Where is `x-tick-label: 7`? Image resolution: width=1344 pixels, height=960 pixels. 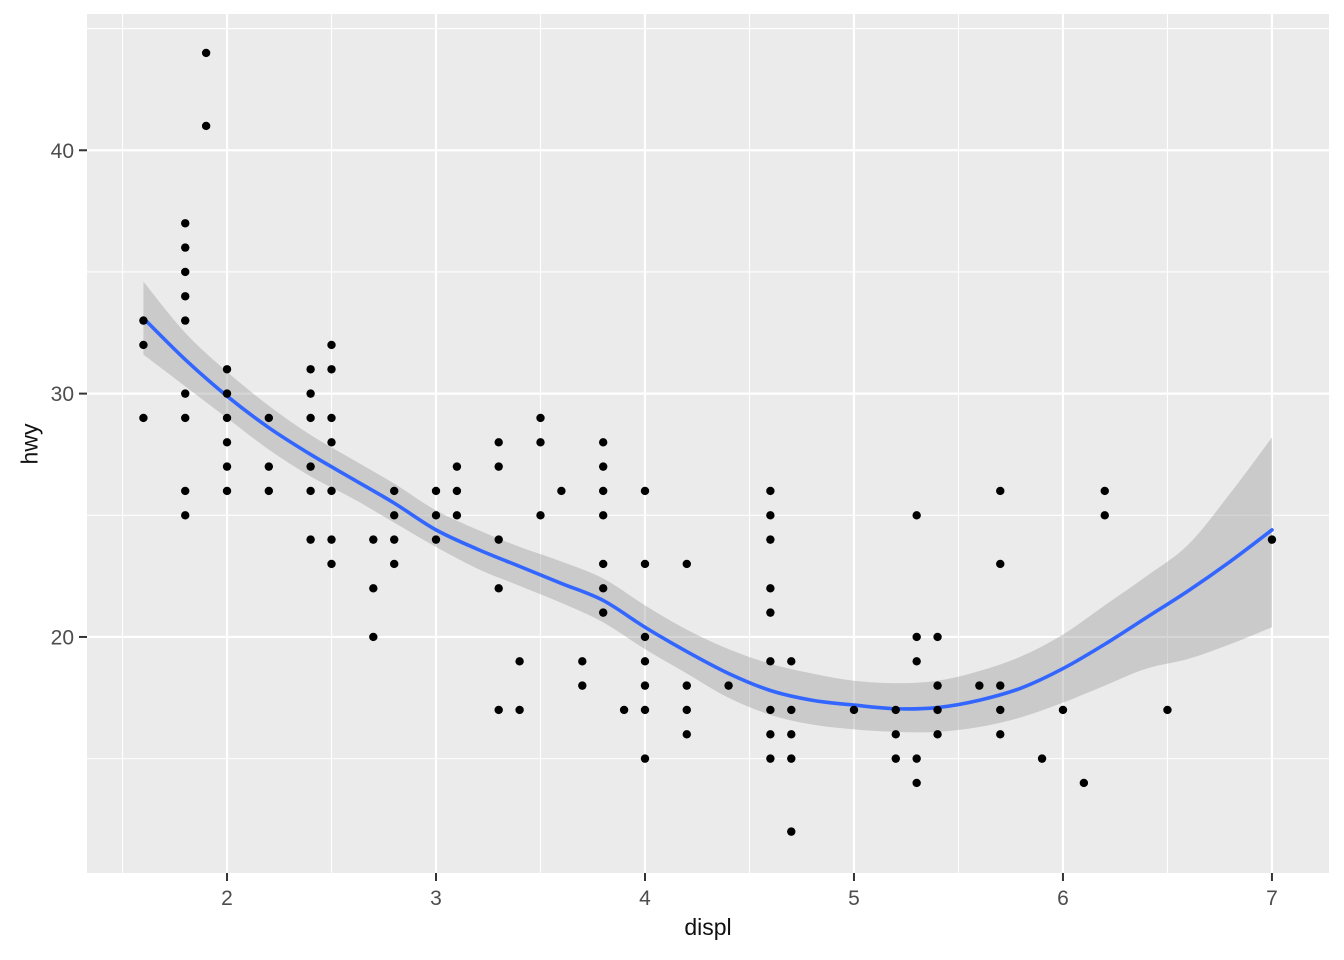 x-tick-label: 7 is located at coordinates (1272, 898).